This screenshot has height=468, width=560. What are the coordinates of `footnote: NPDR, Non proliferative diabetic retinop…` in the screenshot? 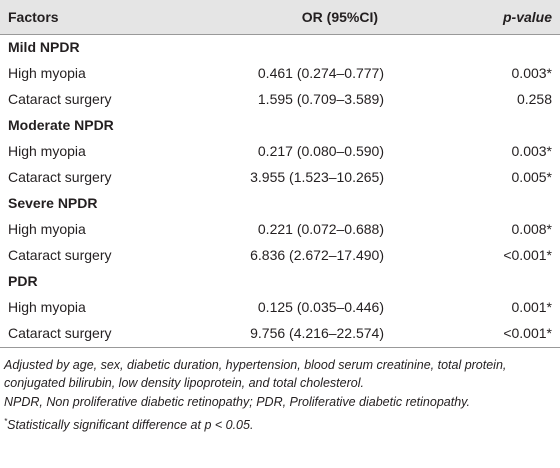 It's located at (237, 402).